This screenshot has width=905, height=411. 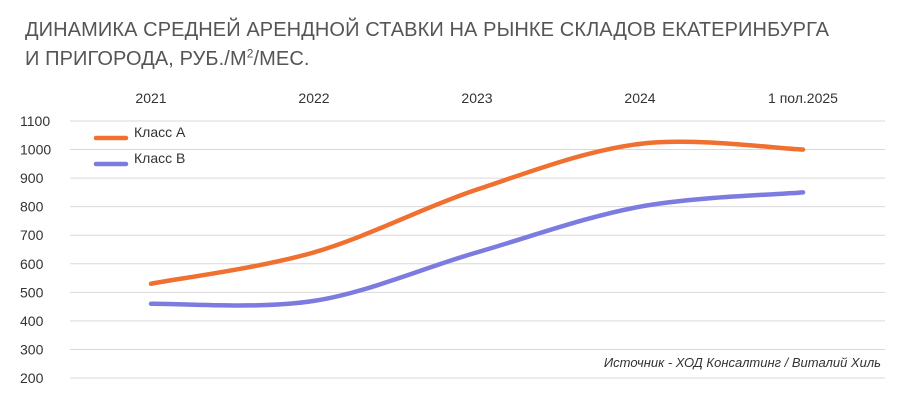 What do you see at coordinates (32, 235) in the screenshot?
I see `y-tick-label-700: 700` at bounding box center [32, 235].